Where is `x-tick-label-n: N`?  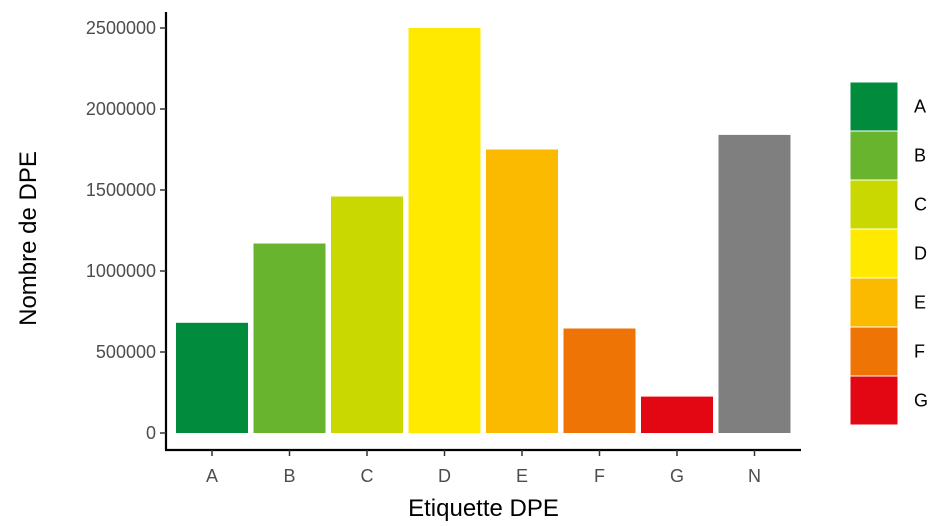
x-tick-label-n: N is located at coordinates (754, 476).